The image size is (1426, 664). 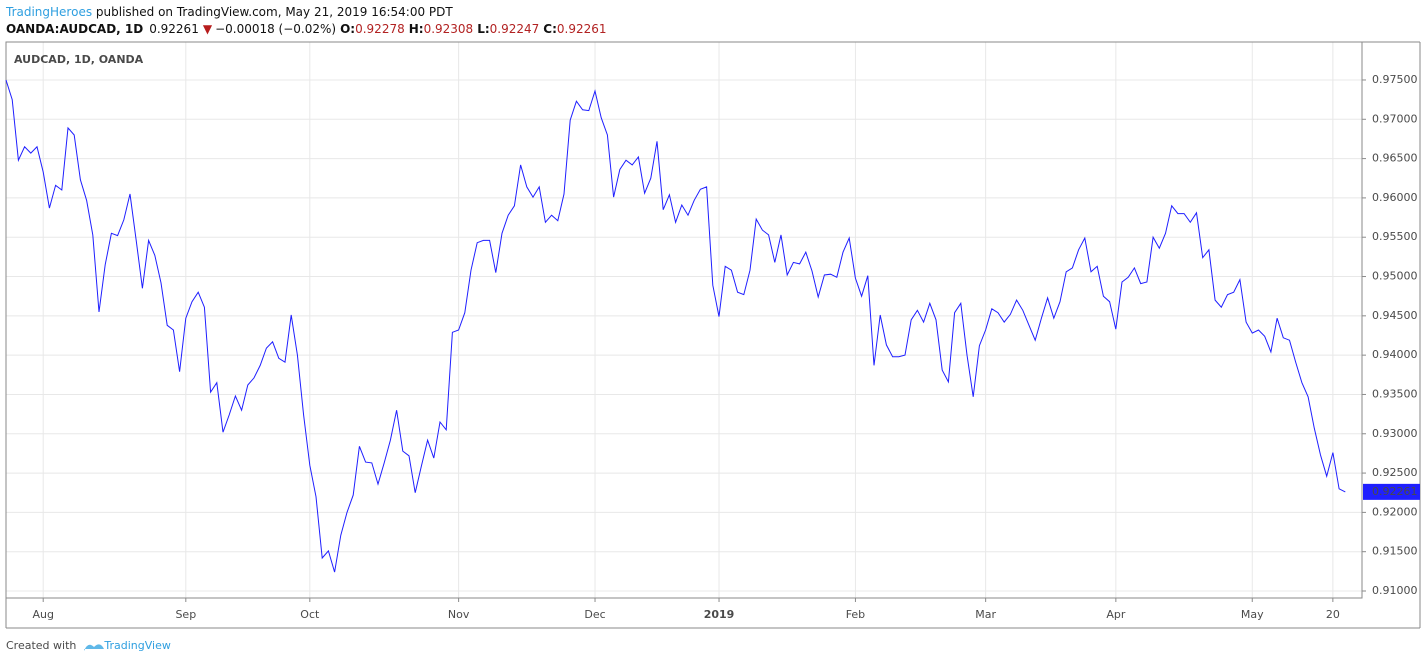 What do you see at coordinates (515, 29) in the screenshot?
I see `l: 0.92247` at bounding box center [515, 29].